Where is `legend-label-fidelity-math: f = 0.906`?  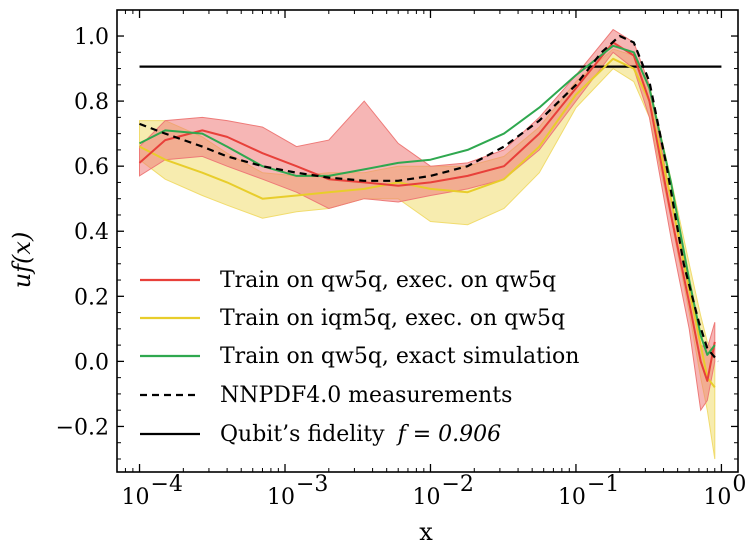 legend-label-fidelity-math: f = 0.906 is located at coordinates (449, 434).